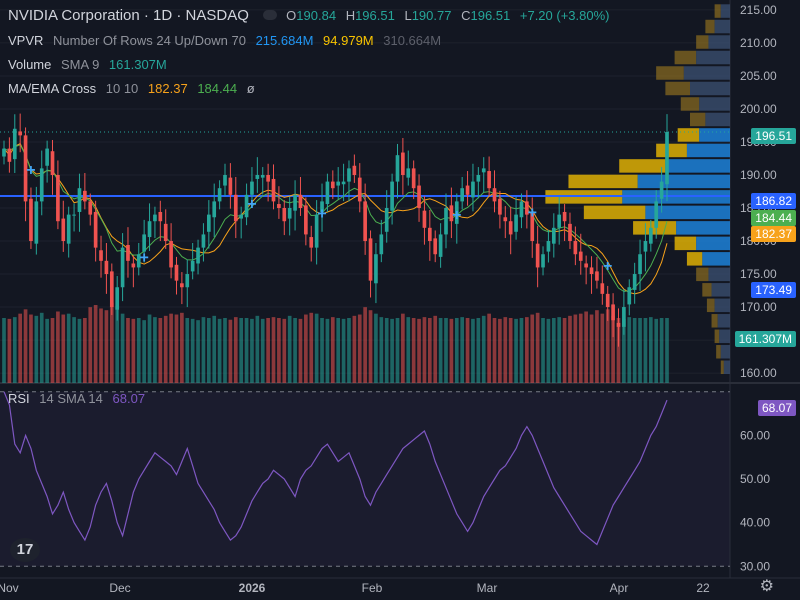 The height and width of the screenshot is (600, 800). What do you see at coordinates (52, 88) in the screenshot?
I see `ma-name: MA/EMA Cross` at bounding box center [52, 88].